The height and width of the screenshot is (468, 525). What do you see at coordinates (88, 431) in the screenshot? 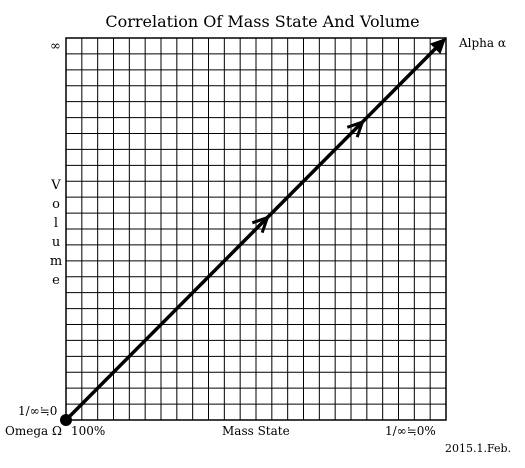
I see `x-axis-left-label: 100%` at bounding box center [88, 431].